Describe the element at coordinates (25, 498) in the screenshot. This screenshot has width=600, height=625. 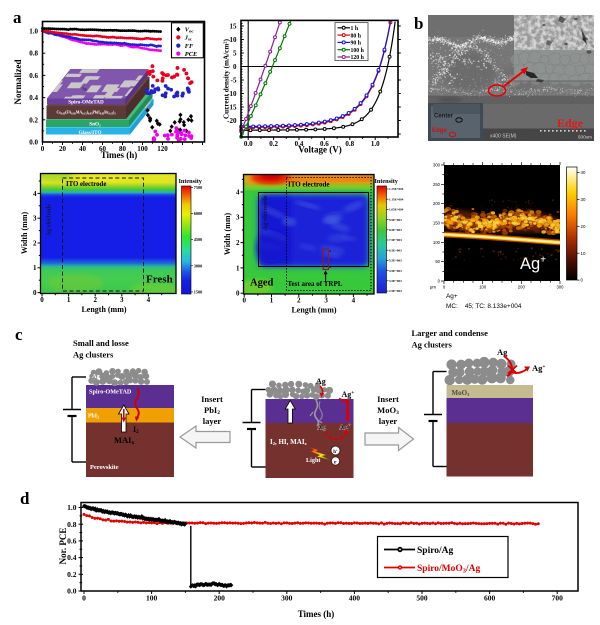
I see `svg-text: d` at that location.